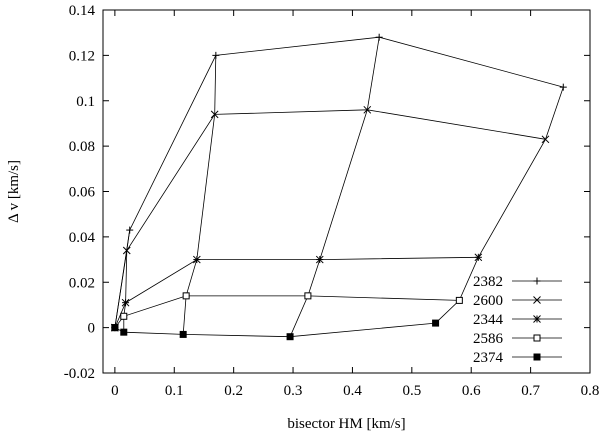 This screenshot has height=434, width=600. I want to click on legend-item: 2382, so click(517, 282).